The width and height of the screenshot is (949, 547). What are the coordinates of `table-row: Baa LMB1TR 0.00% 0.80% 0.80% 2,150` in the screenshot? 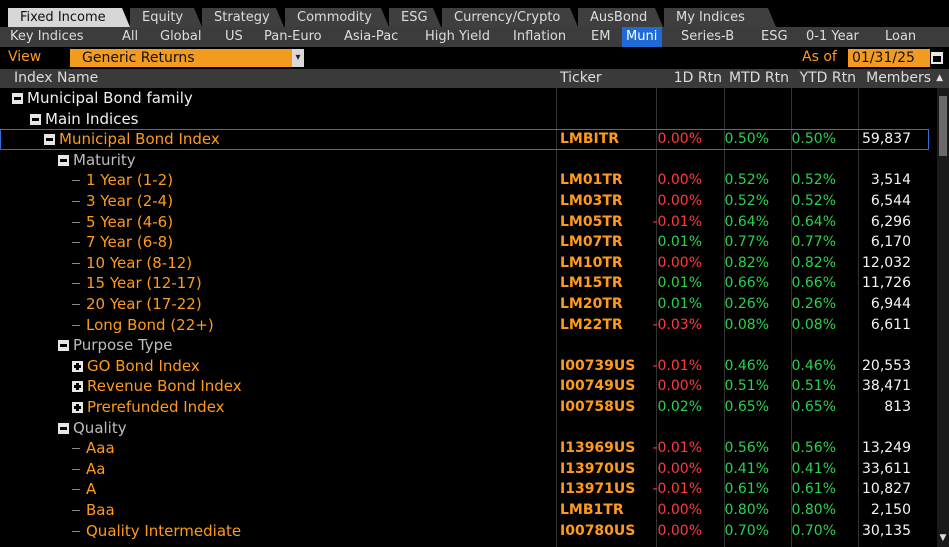 It's located at (464, 510).